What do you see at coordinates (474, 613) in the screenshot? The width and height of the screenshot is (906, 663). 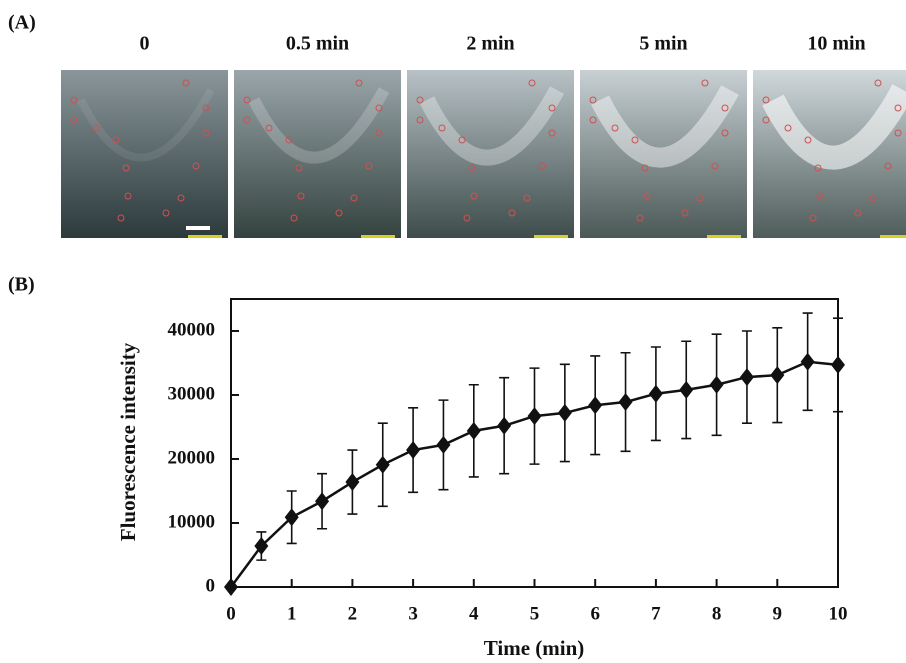 I see `x-tick-label: 4` at bounding box center [474, 613].